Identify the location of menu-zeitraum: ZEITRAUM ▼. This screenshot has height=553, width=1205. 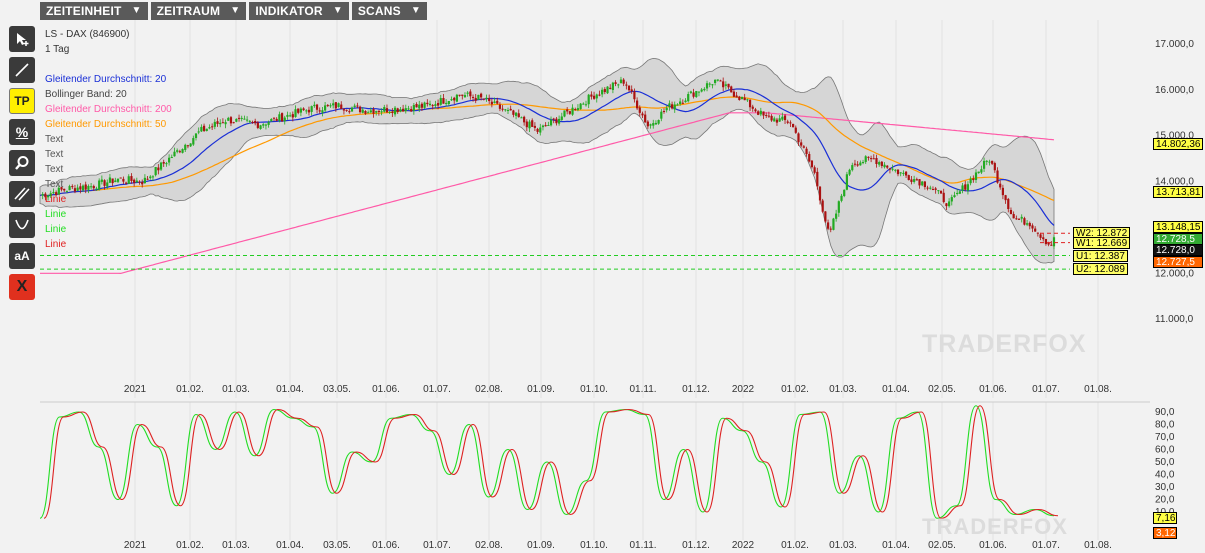
(198, 11).